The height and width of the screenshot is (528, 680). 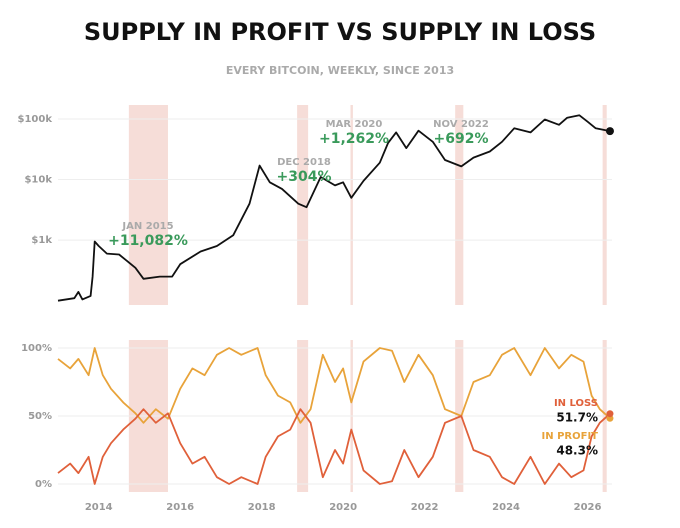 I want to click on annotation-date: DEC 2018, so click(x=304, y=162).